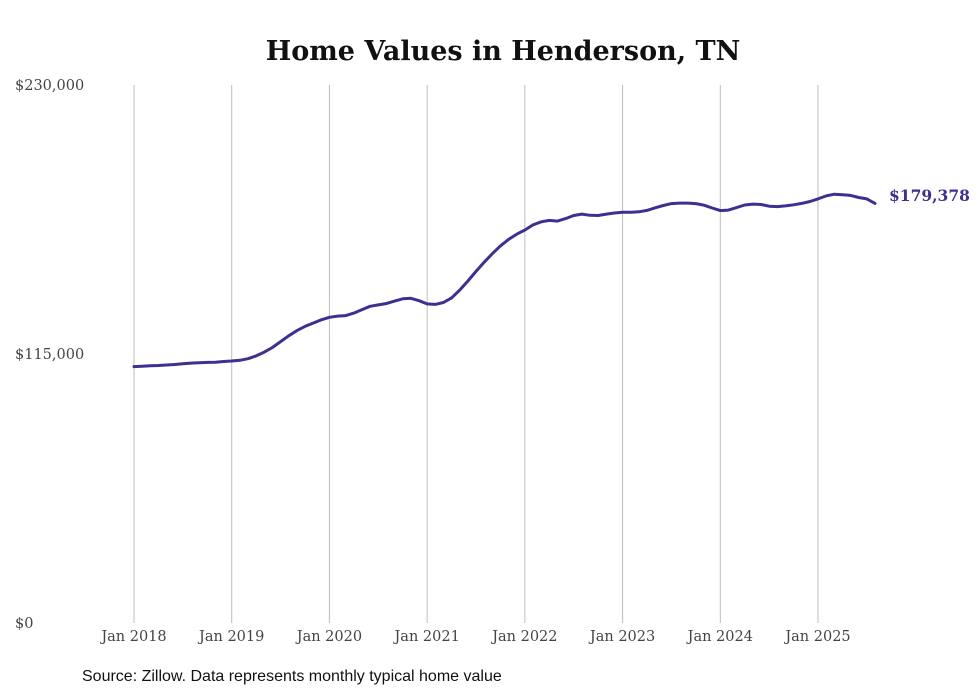  I want to click on x-tick-label: Jan 2019, so click(230, 637).